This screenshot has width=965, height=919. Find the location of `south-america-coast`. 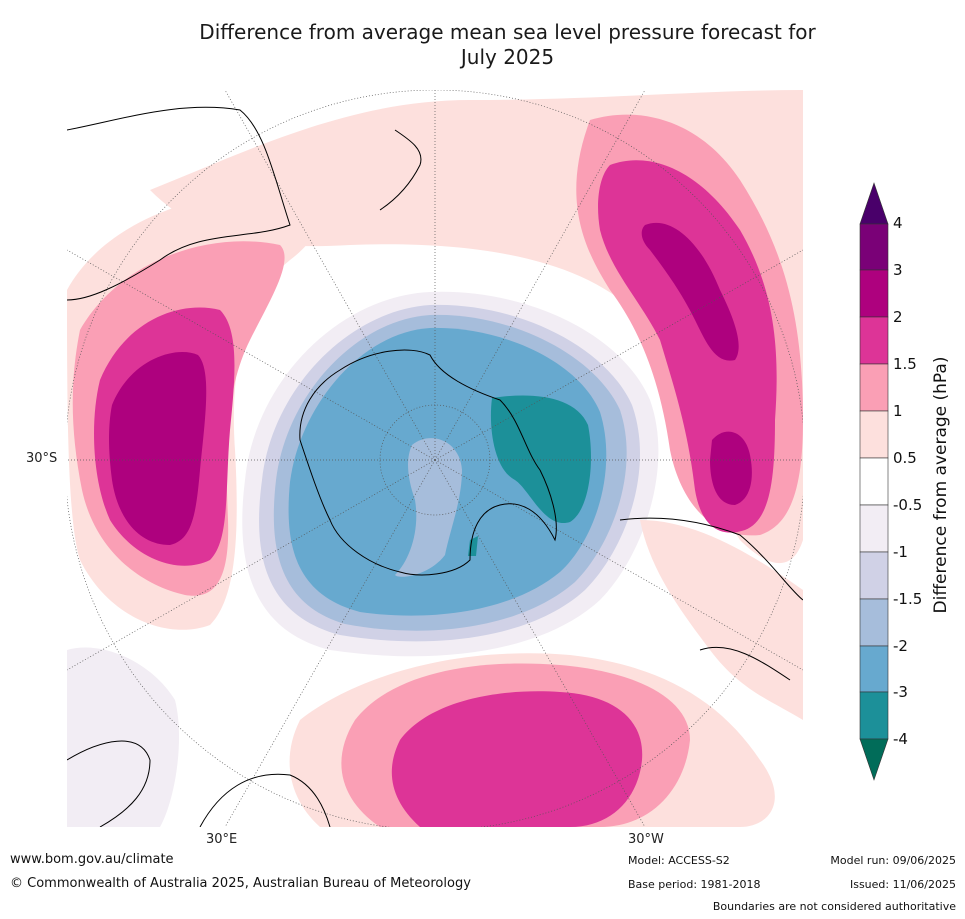

south-america-coast is located at coordinates (711, 559).